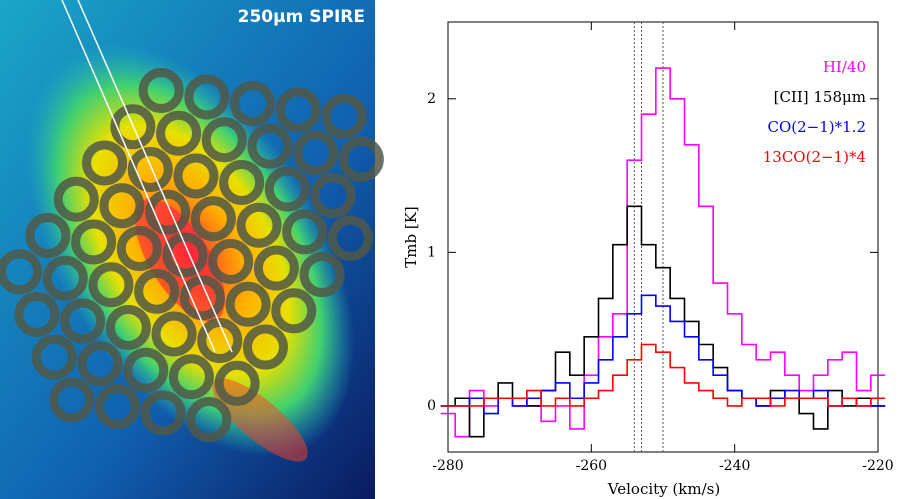  I want to click on y-tick-label: 1, so click(431, 252).